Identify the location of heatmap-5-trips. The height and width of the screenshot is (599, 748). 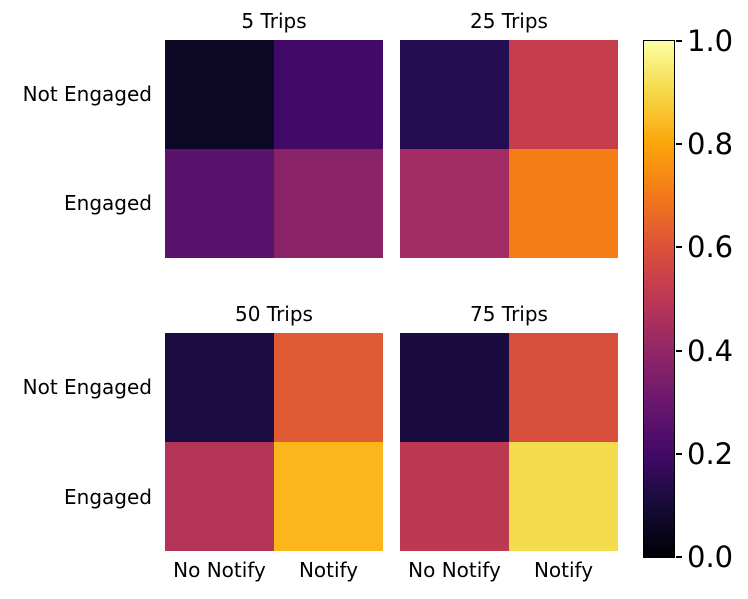
(274, 149).